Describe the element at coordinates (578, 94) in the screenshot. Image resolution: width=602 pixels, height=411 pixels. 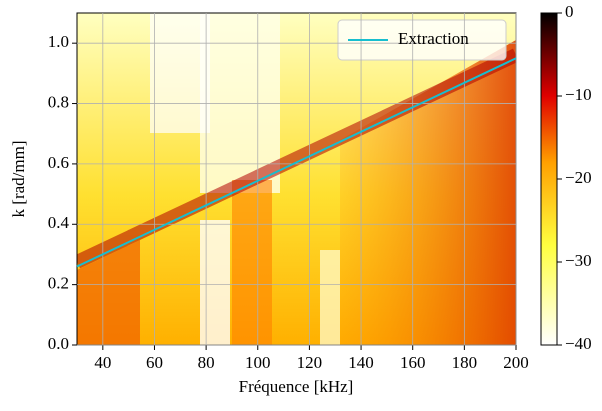
I see `colorbar-tick-label: −10` at that location.